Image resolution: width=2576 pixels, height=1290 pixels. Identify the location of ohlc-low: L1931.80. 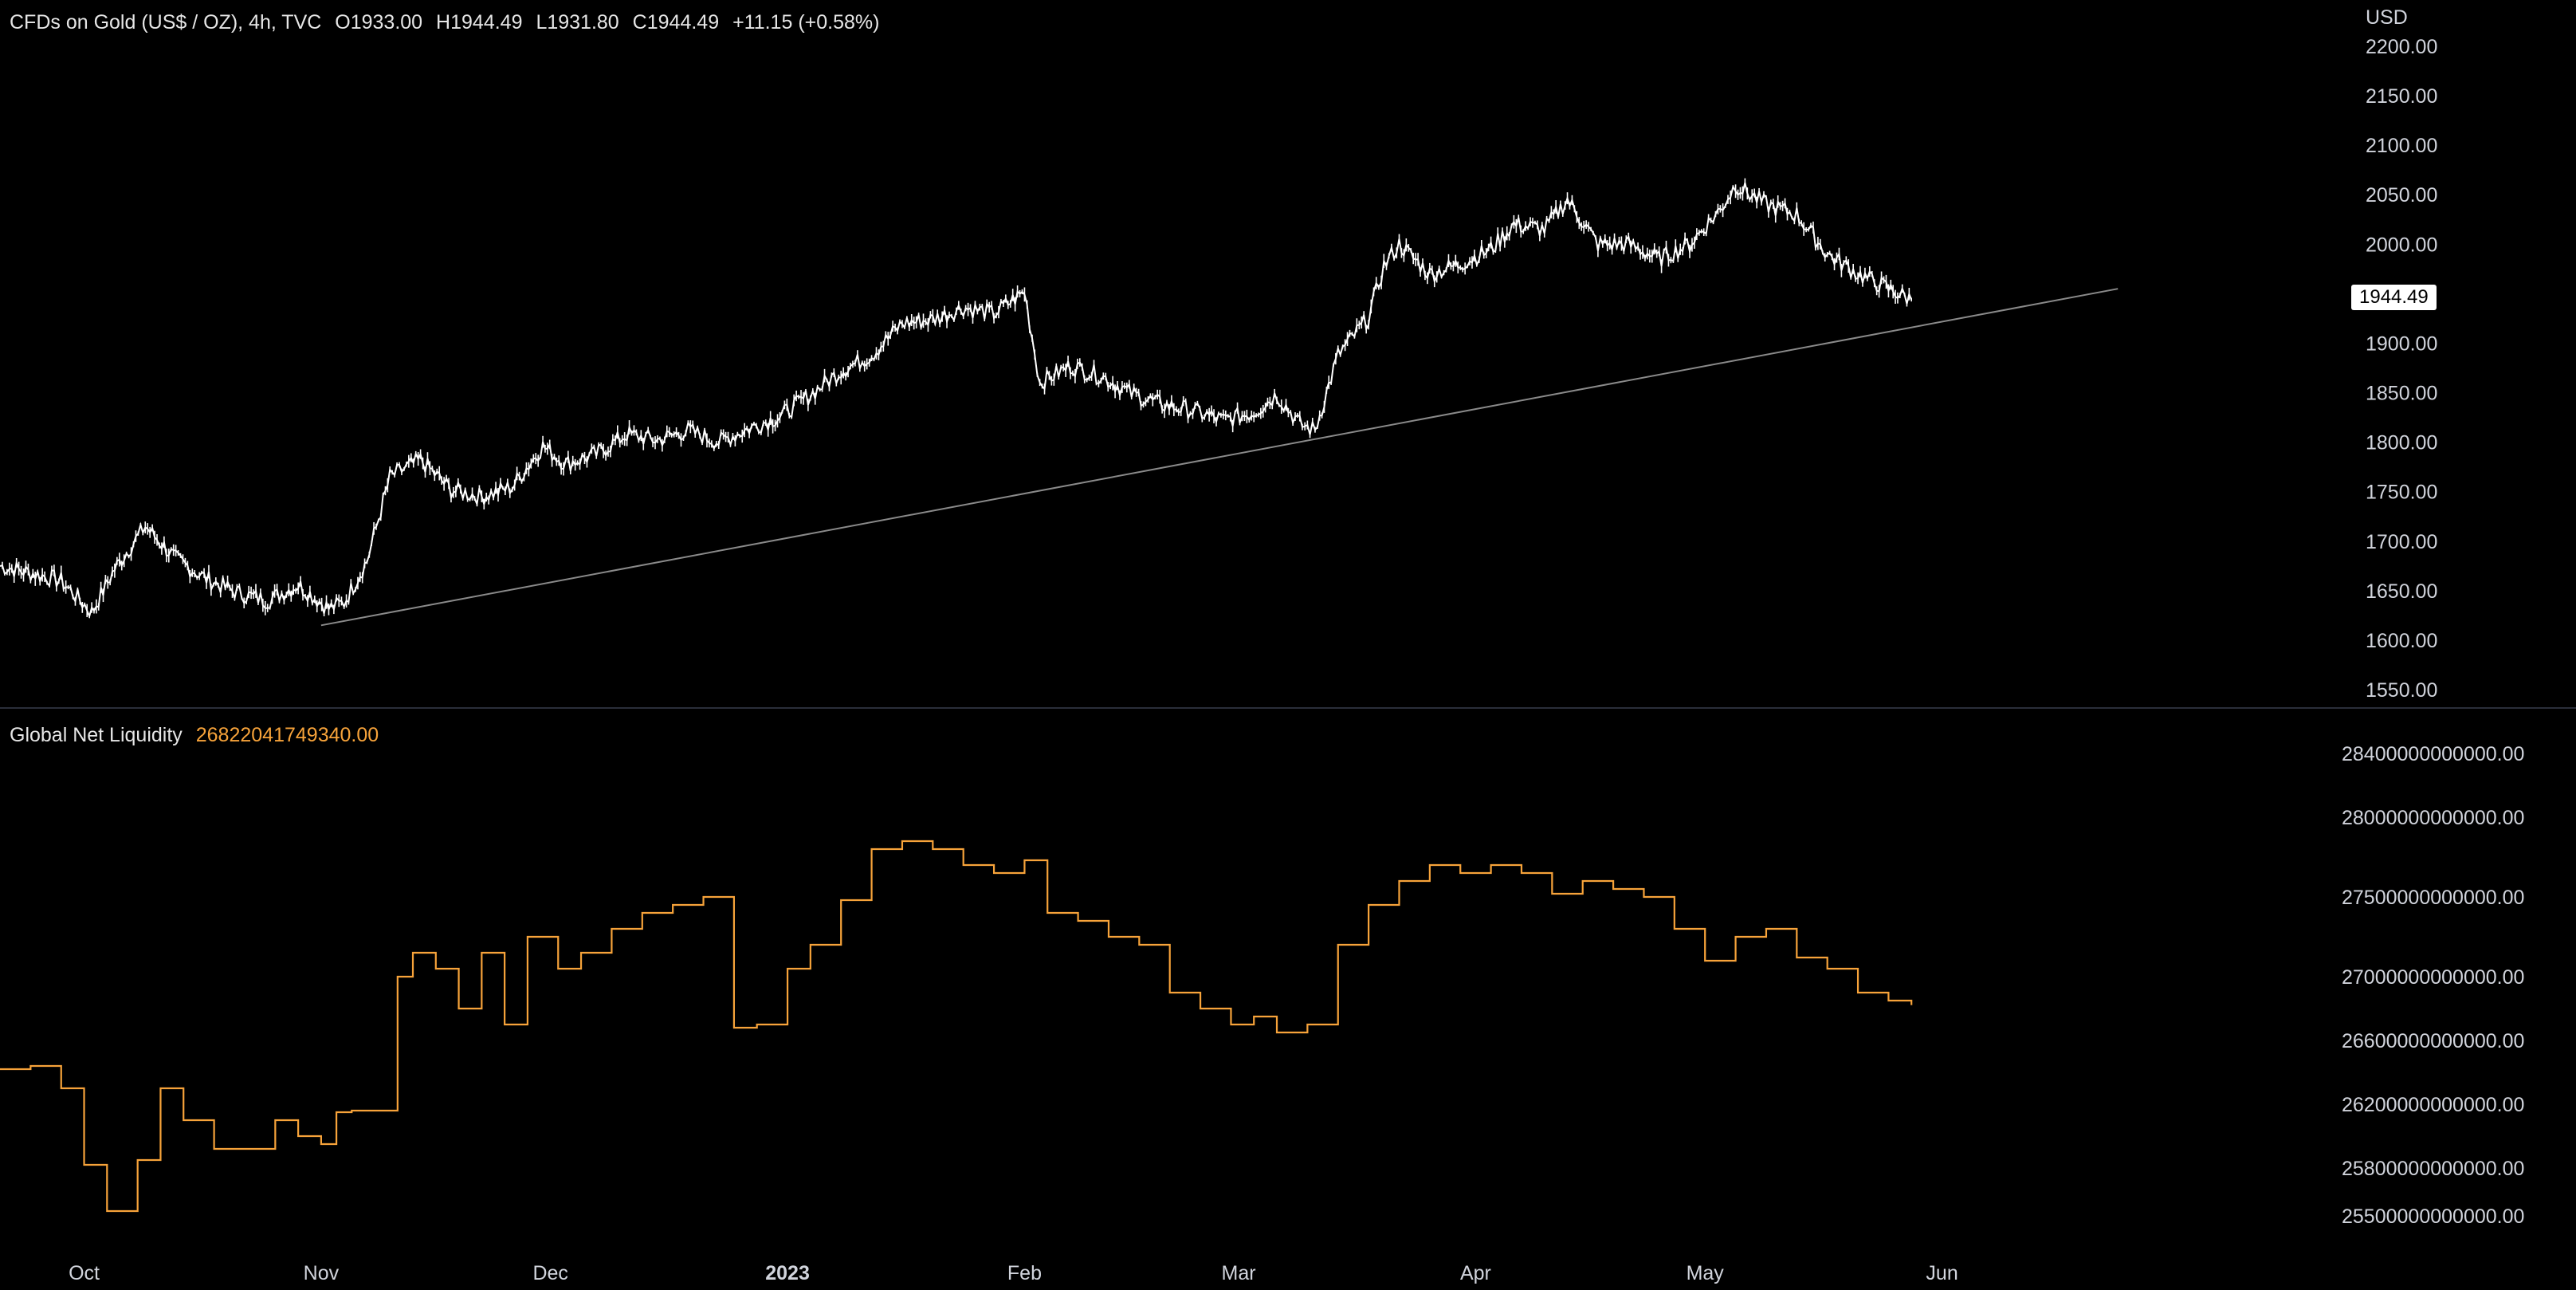
(577, 22).